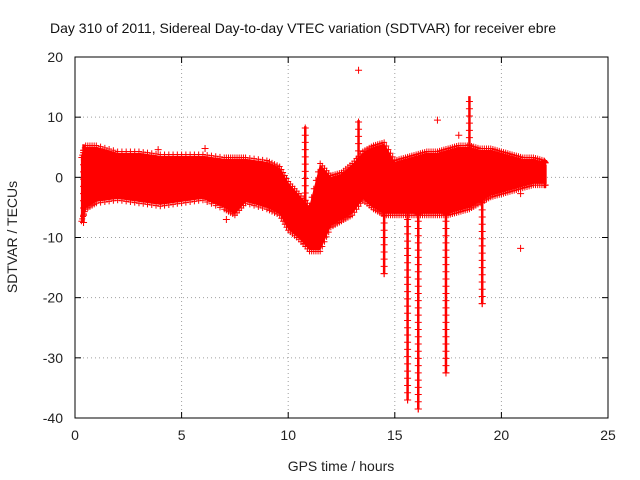 The width and height of the screenshot is (640, 480). I want to click on y-tick-label: -30, so click(53, 358).